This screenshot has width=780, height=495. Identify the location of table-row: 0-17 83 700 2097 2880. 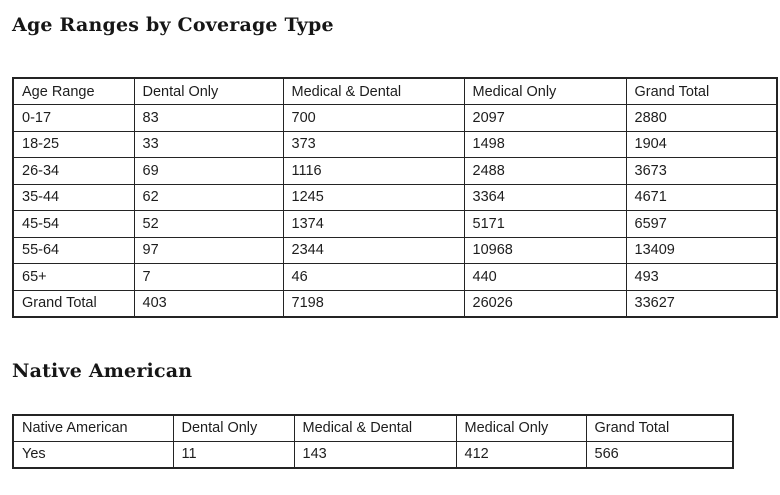
(395, 118).